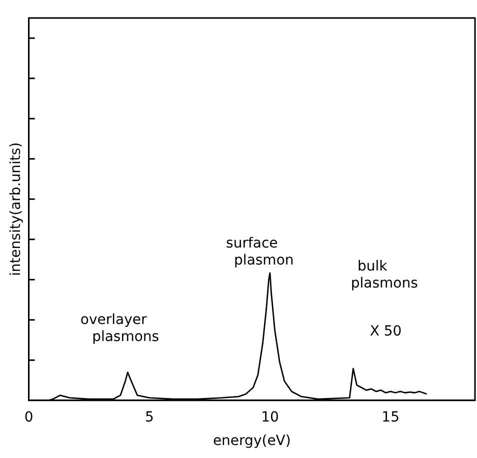  Describe the element at coordinates (251, 441) in the screenshot. I see `x-axis-title: energy(eV)` at that location.